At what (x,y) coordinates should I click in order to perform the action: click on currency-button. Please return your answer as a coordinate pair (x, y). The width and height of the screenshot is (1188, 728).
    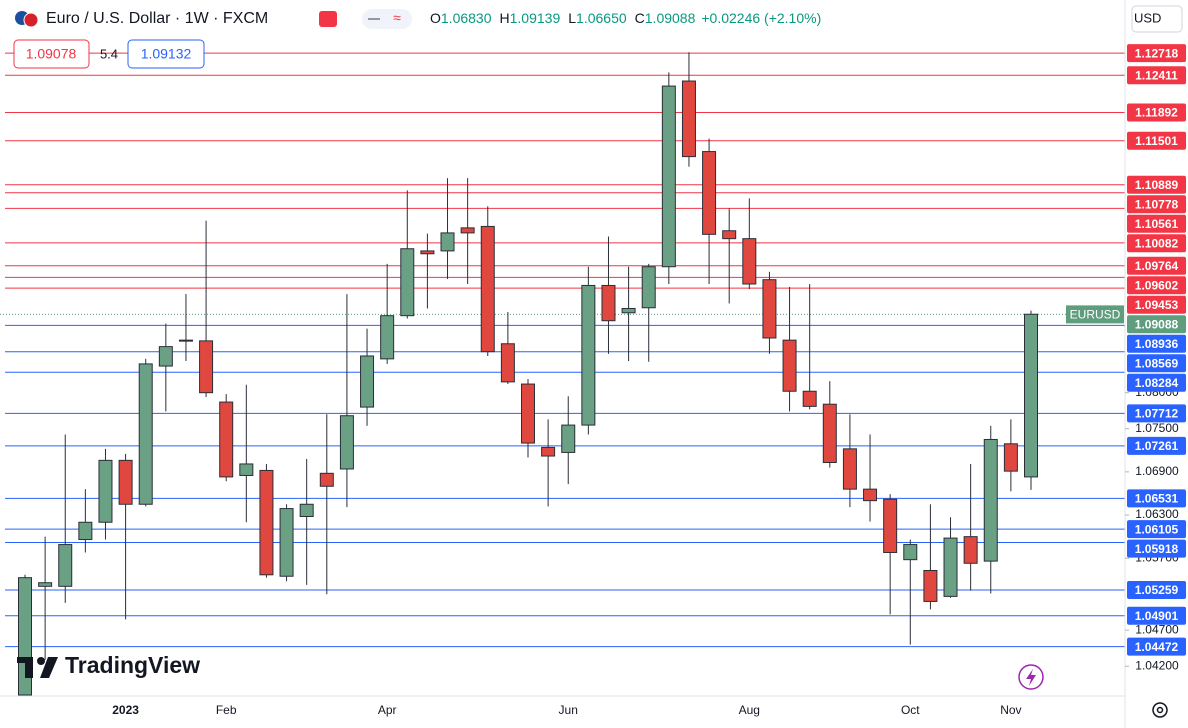
    Looking at the image, I should click on (1157, 19).